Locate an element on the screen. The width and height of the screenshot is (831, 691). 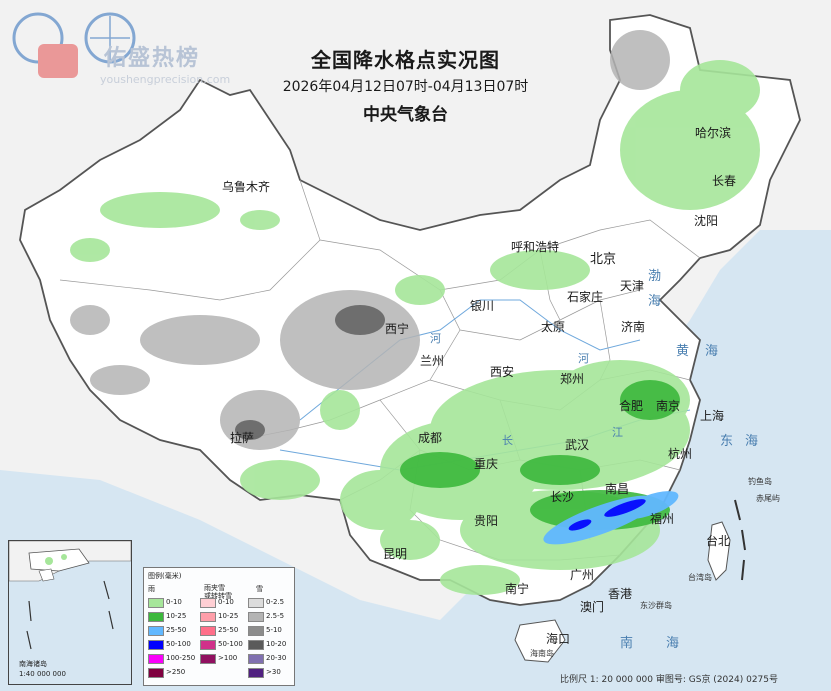
city-guangzhou: 广州 is located at coordinates (582, 575).